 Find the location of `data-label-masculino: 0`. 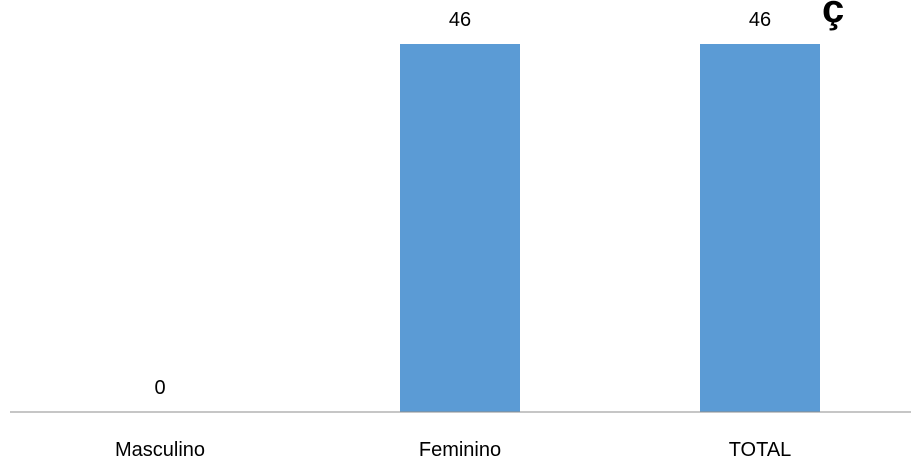

data-label-masculino: 0 is located at coordinates (159, 388).